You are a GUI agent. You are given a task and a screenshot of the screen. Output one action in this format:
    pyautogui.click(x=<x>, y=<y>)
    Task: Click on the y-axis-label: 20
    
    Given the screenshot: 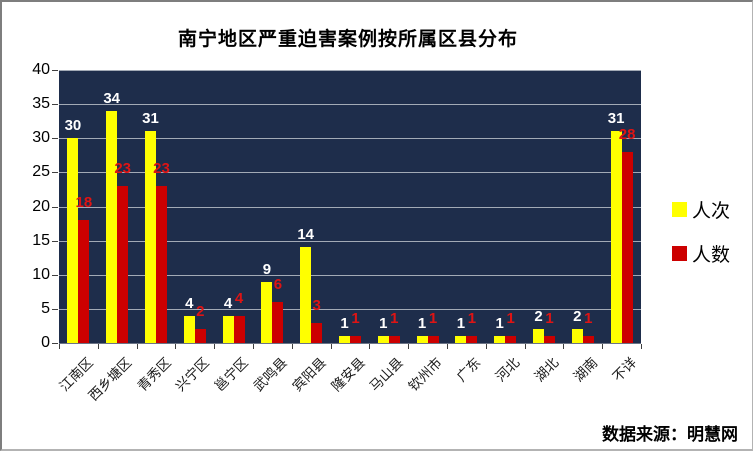 What is the action you would take?
    pyautogui.click(x=41, y=206)
    